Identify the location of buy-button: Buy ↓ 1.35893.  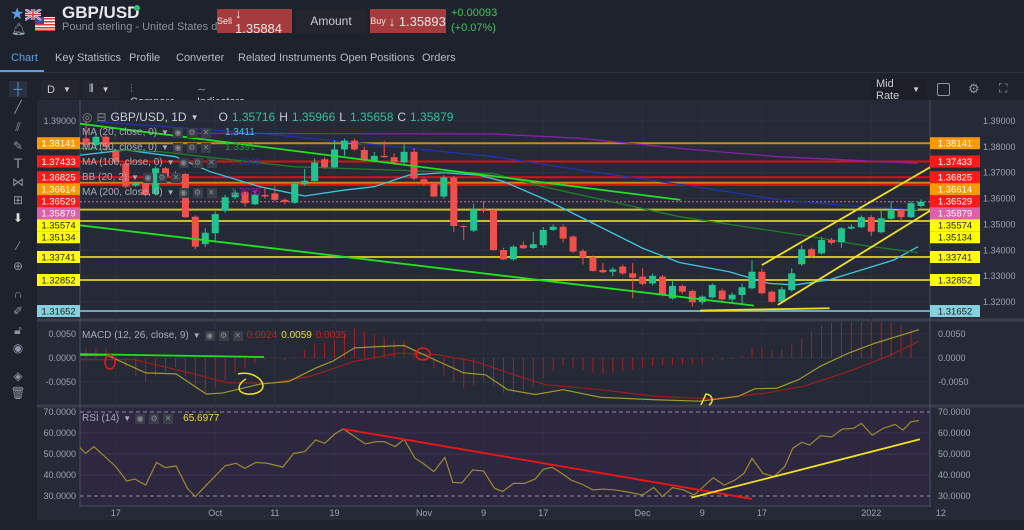
(408, 21).